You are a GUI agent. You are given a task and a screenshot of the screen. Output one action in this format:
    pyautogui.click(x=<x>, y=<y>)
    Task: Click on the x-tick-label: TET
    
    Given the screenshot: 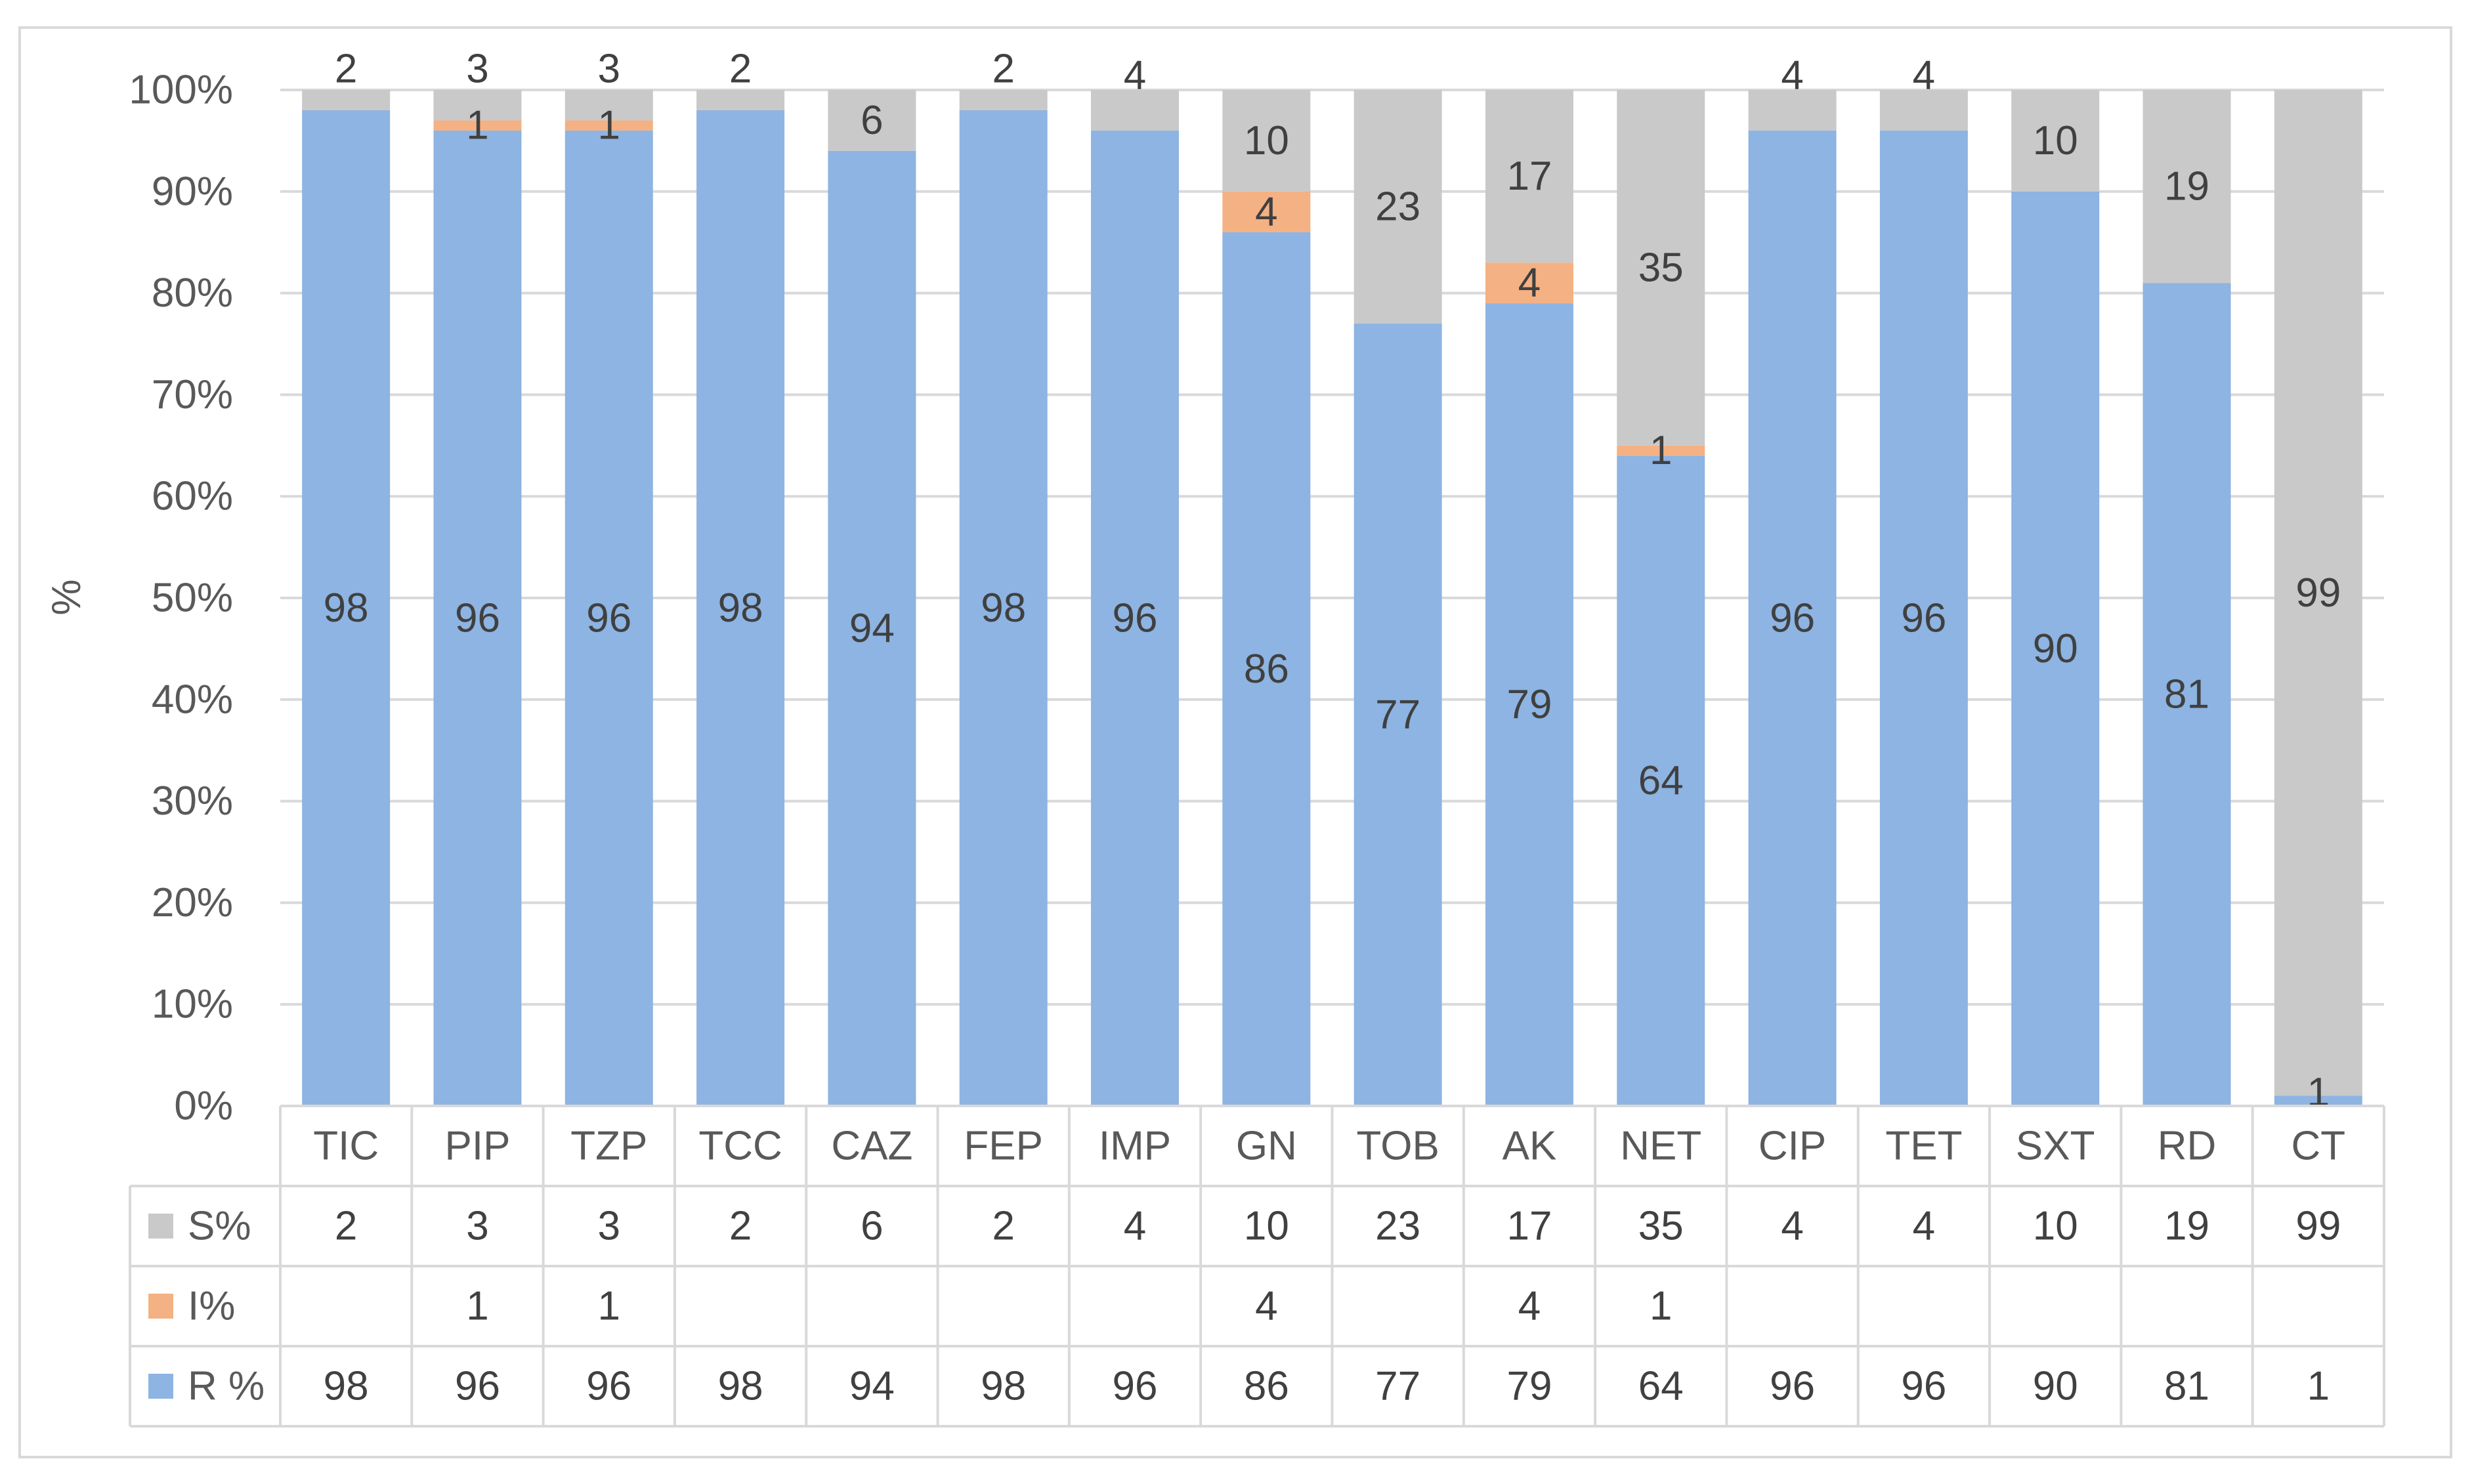 What is the action you would take?
    pyautogui.click(x=1923, y=1147)
    